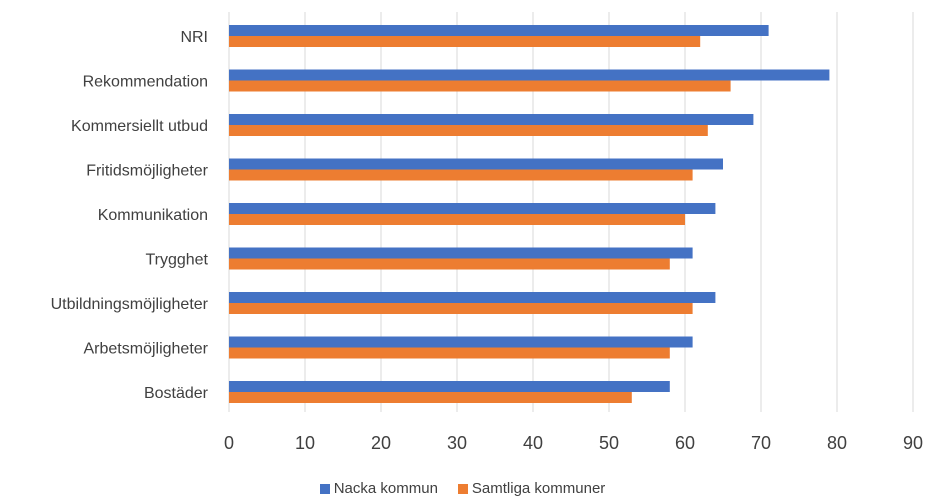  What do you see at coordinates (147, 171) in the screenshot?
I see `category-label: Fritidsmöjligheter` at bounding box center [147, 171].